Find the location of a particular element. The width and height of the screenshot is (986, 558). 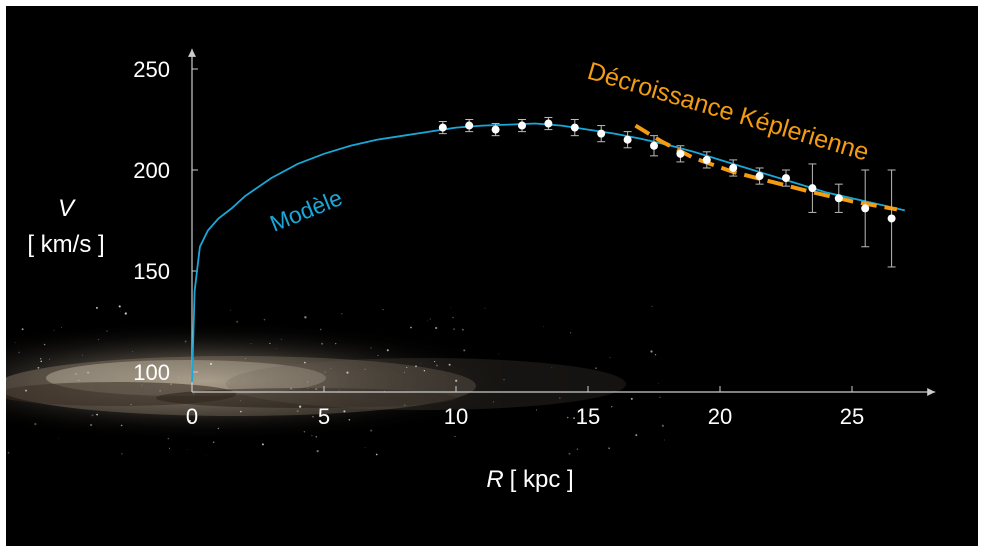

x-tick-labels: 0 5 10 15 20 25 is located at coordinates (525, 407).